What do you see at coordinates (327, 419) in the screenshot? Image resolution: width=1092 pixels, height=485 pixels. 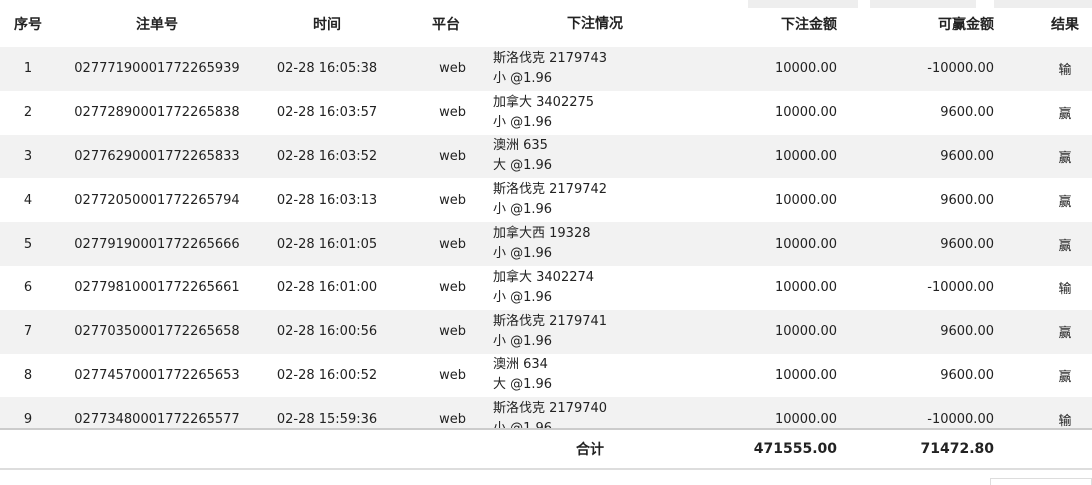 I see `row-time: 02-28 15:59:36` at bounding box center [327, 419].